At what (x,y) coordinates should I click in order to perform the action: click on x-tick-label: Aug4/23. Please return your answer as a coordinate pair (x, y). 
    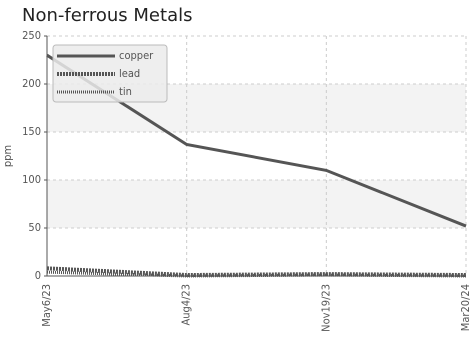
    Looking at the image, I should click on (186, 305).